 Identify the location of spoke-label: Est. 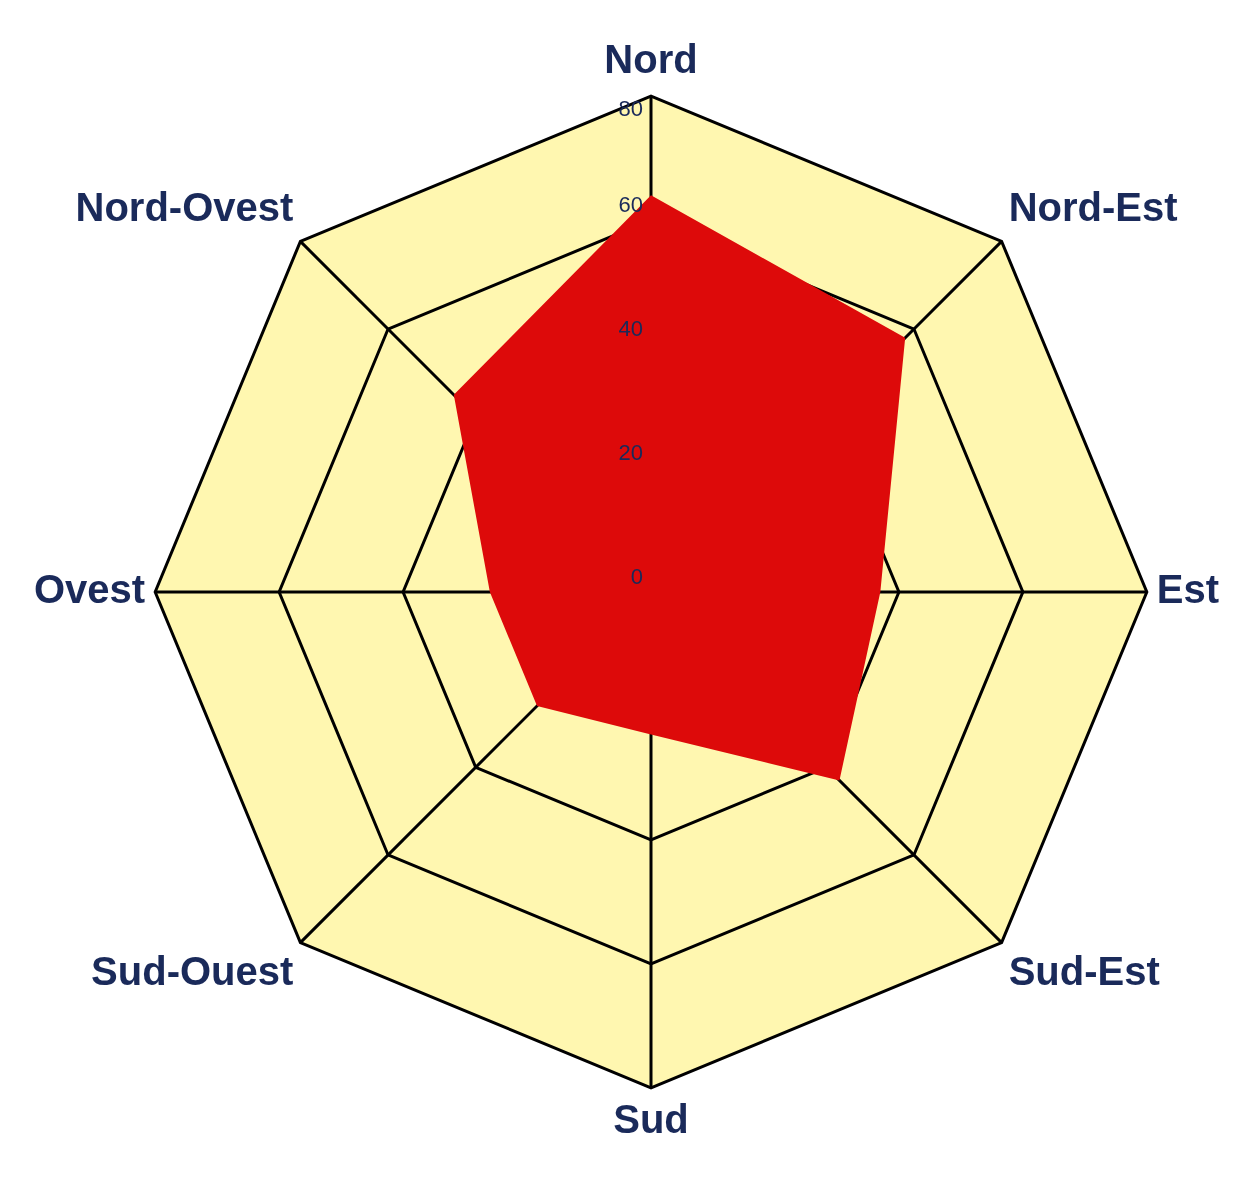
(1188, 589).